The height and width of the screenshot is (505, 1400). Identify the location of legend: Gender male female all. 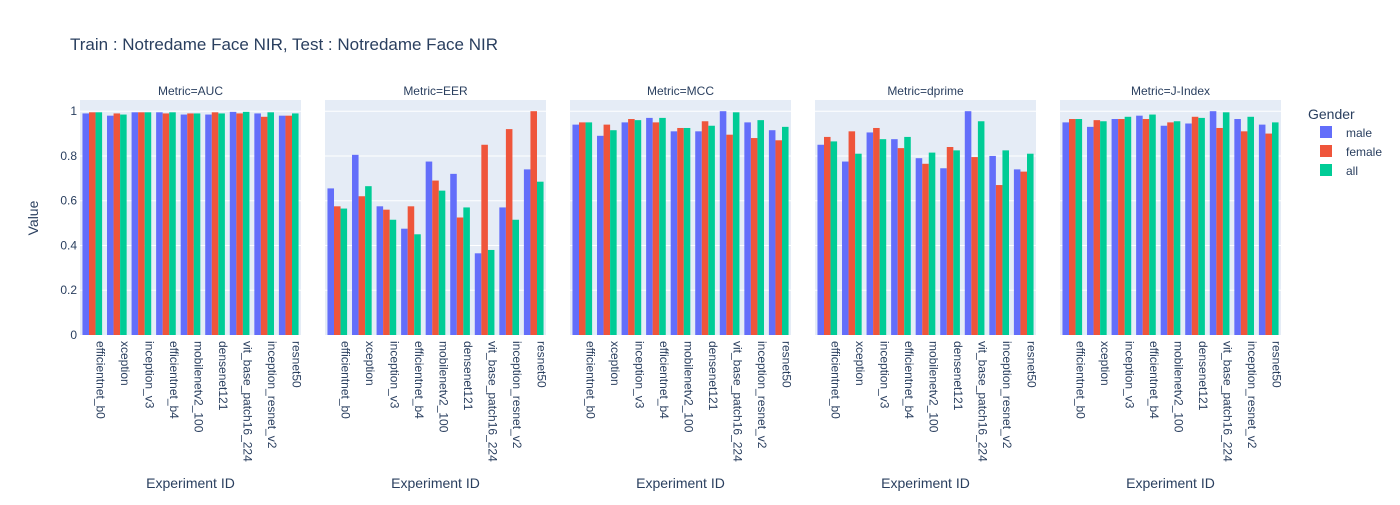
(1345, 142).